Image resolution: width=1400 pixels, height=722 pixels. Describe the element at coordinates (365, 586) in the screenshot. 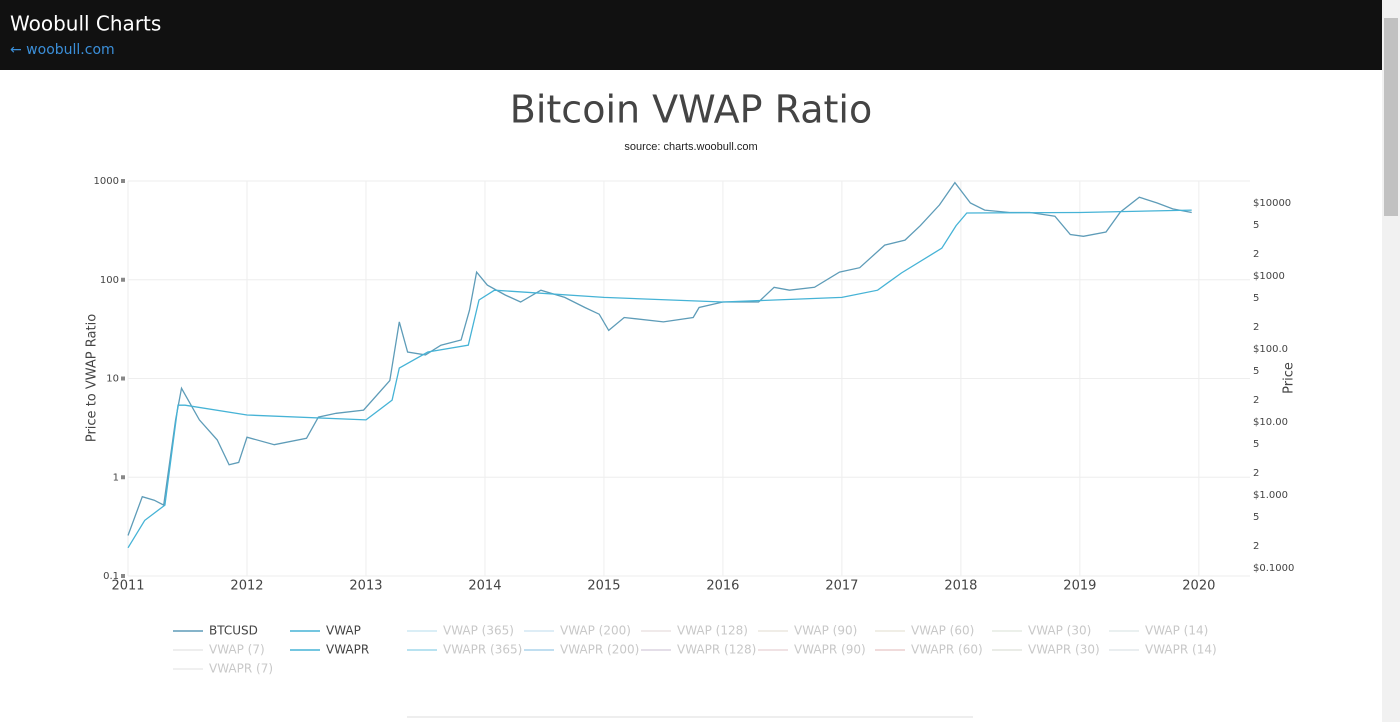

I see `x-tick-label: 2013` at that location.